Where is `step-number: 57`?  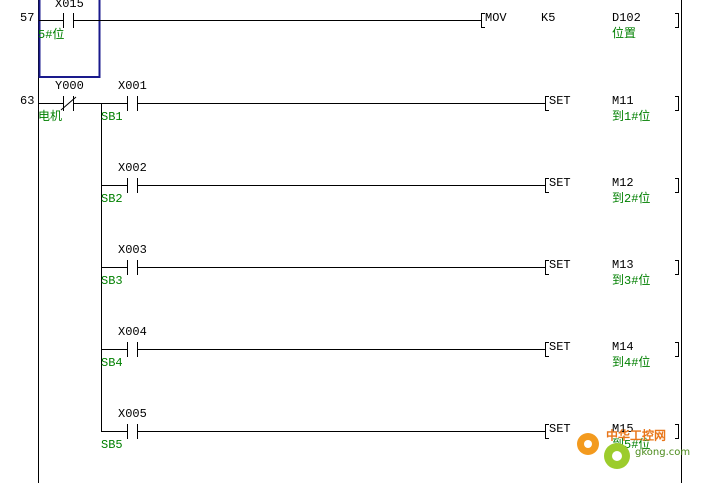
step-number: 57 is located at coordinates (27, 18).